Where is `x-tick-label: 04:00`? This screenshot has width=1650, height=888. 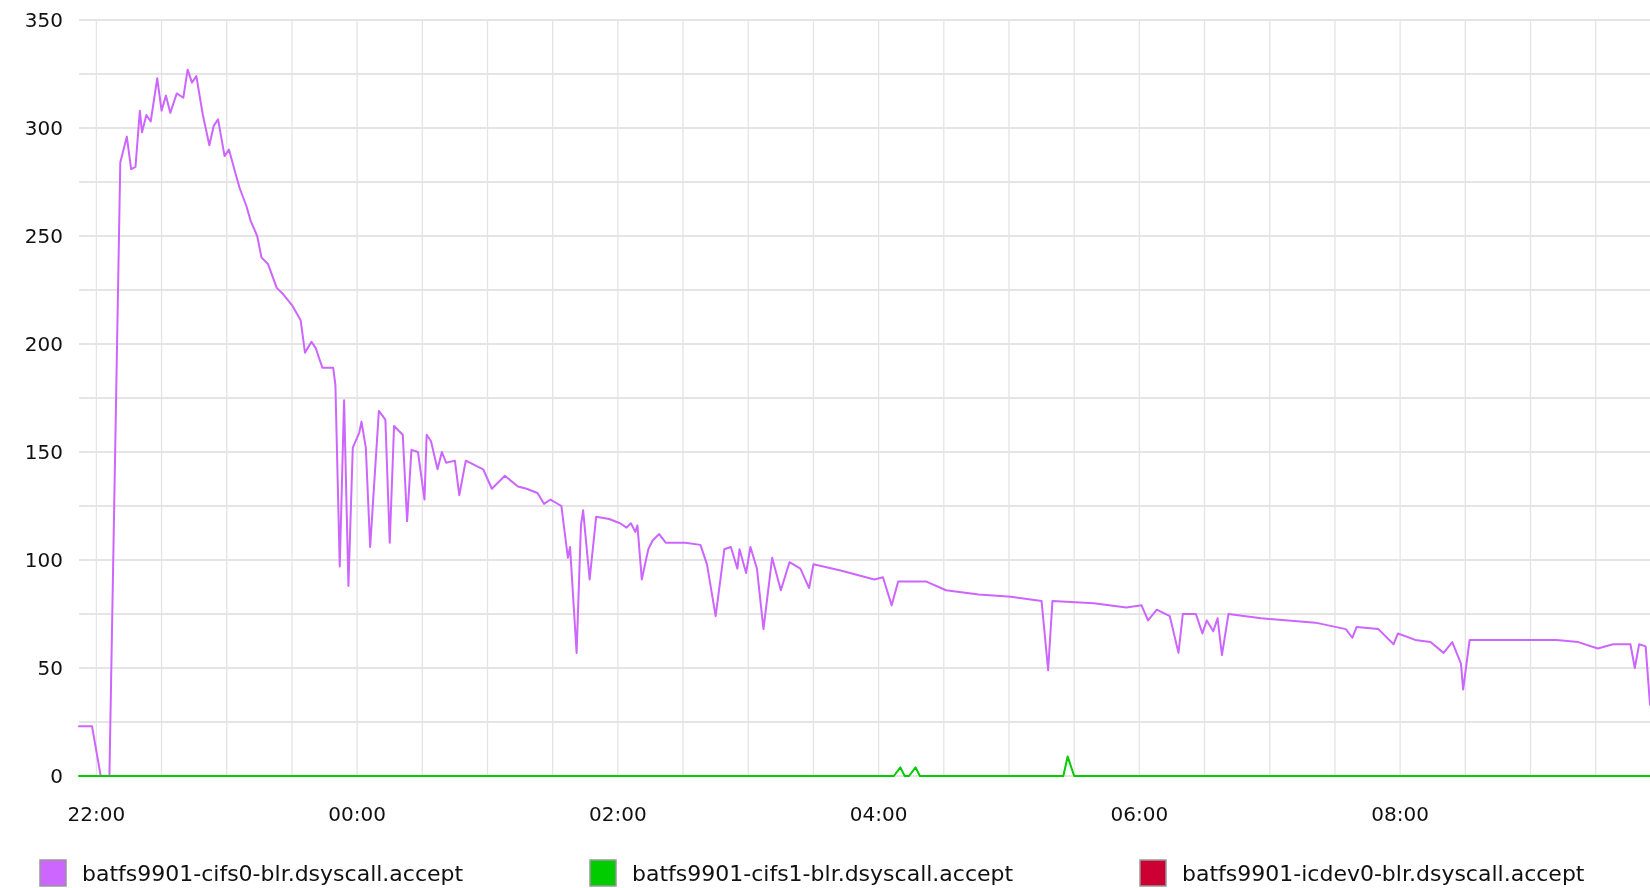
x-tick-label: 04:00 is located at coordinates (878, 814).